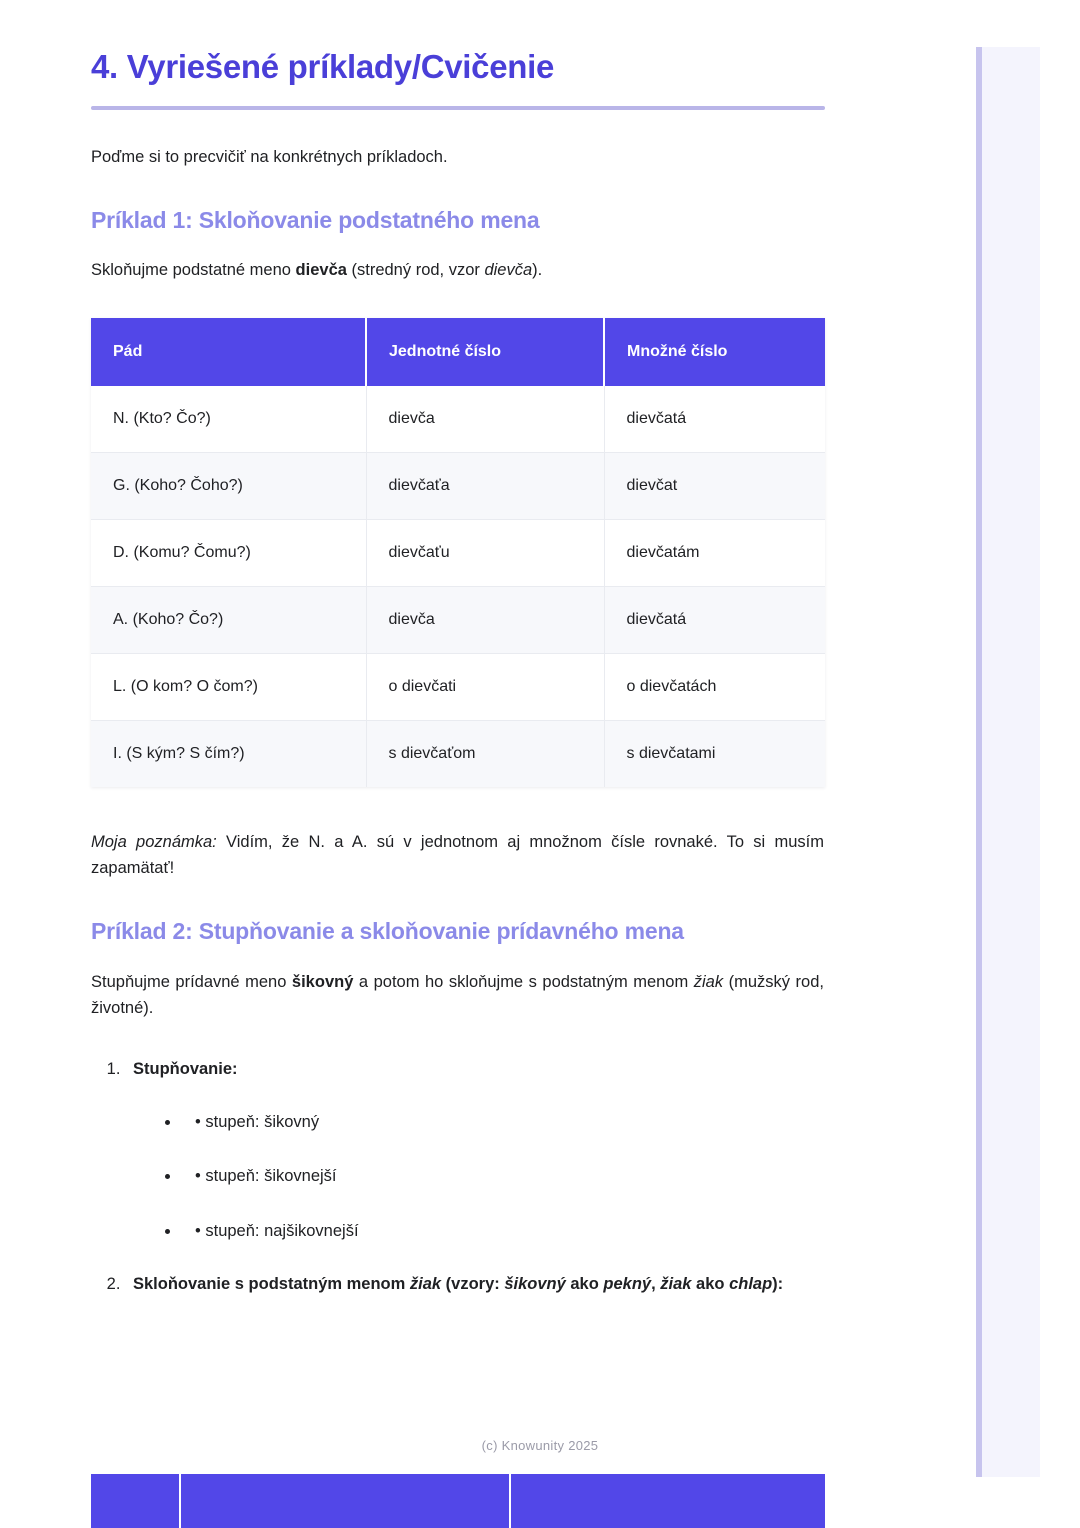 This screenshot has height=1528, width=1080. What do you see at coordinates (485, 553) in the screenshot?
I see `cell-singular: dievčaťu` at bounding box center [485, 553].